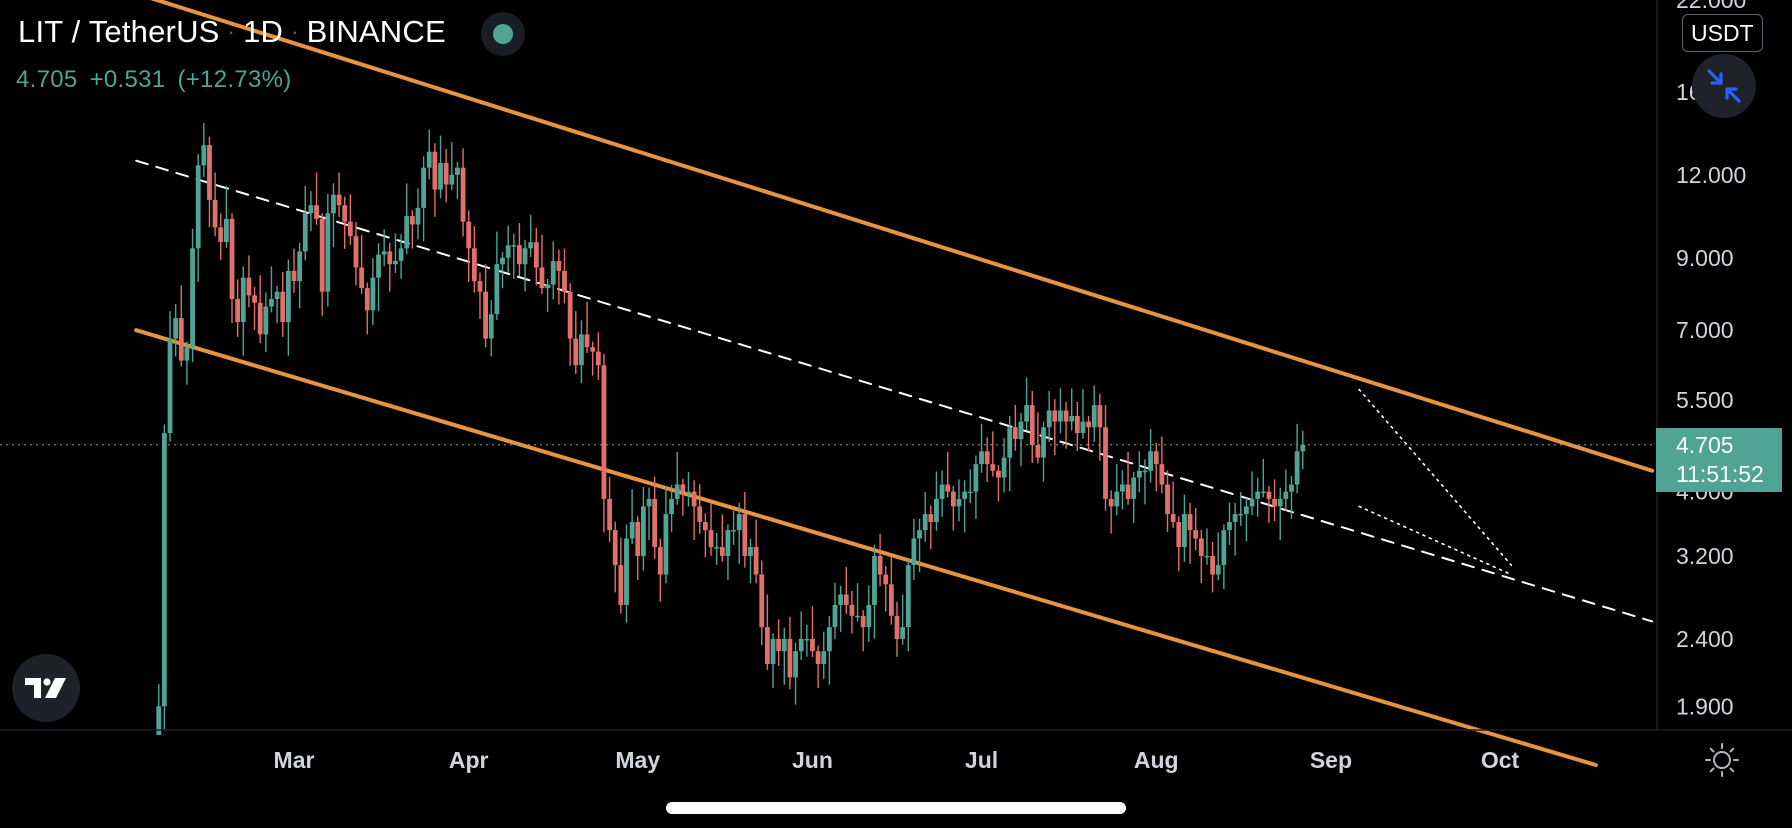 The width and height of the screenshot is (1792, 828). Describe the element at coordinates (119, 31) in the screenshot. I see `symbol-name: LIT / TetherUS` at that location.